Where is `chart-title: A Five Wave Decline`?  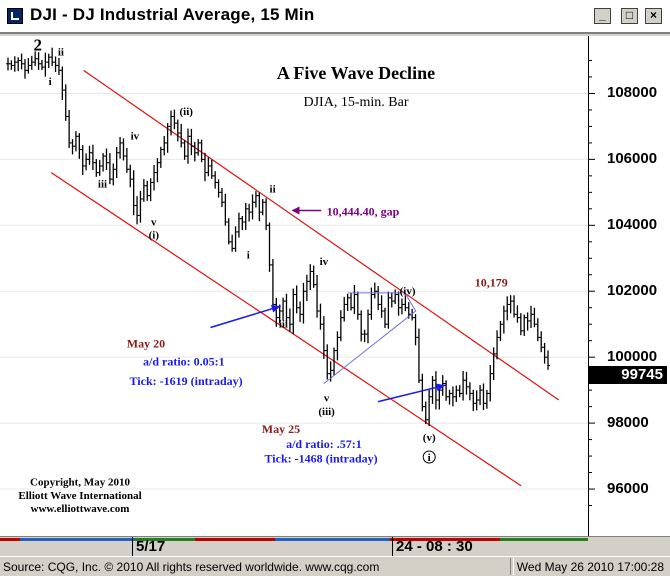
chart-title: A Five Wave Decline is located at coordinates (356, 73).